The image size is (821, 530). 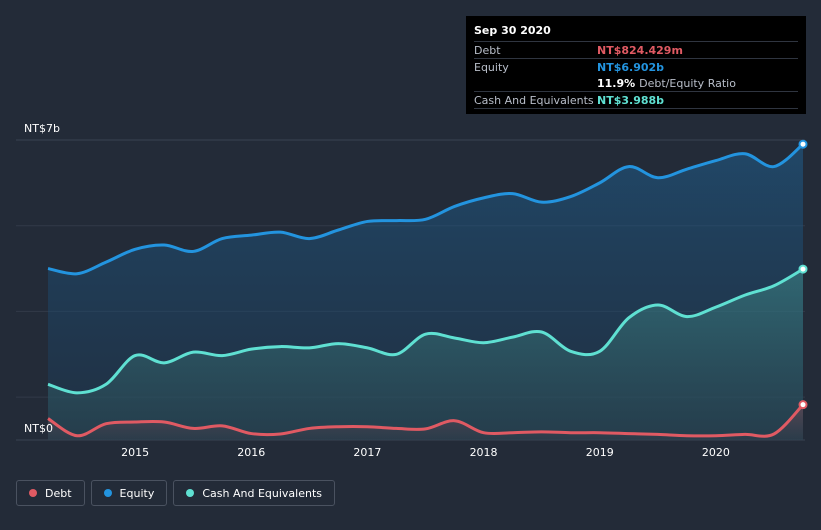 What do you see at coordinates (640, 50) in the screenshot?
I see `tooltip-debt-value: NT$824.429m` at bounding box center [640, 50].